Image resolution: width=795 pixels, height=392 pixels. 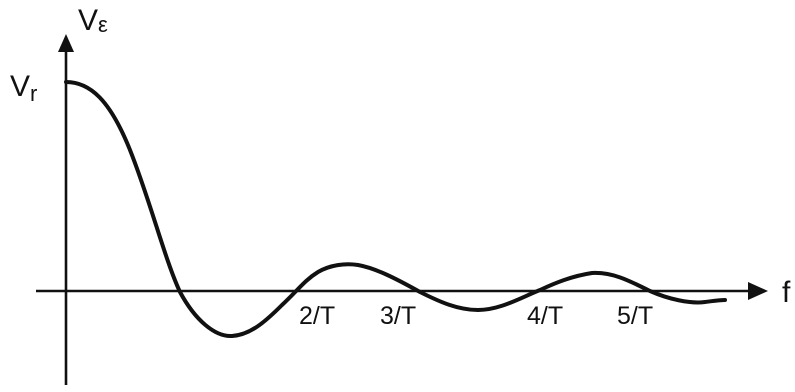 I want to click on y-axis-label: Vε, so click(x=93, y=20).